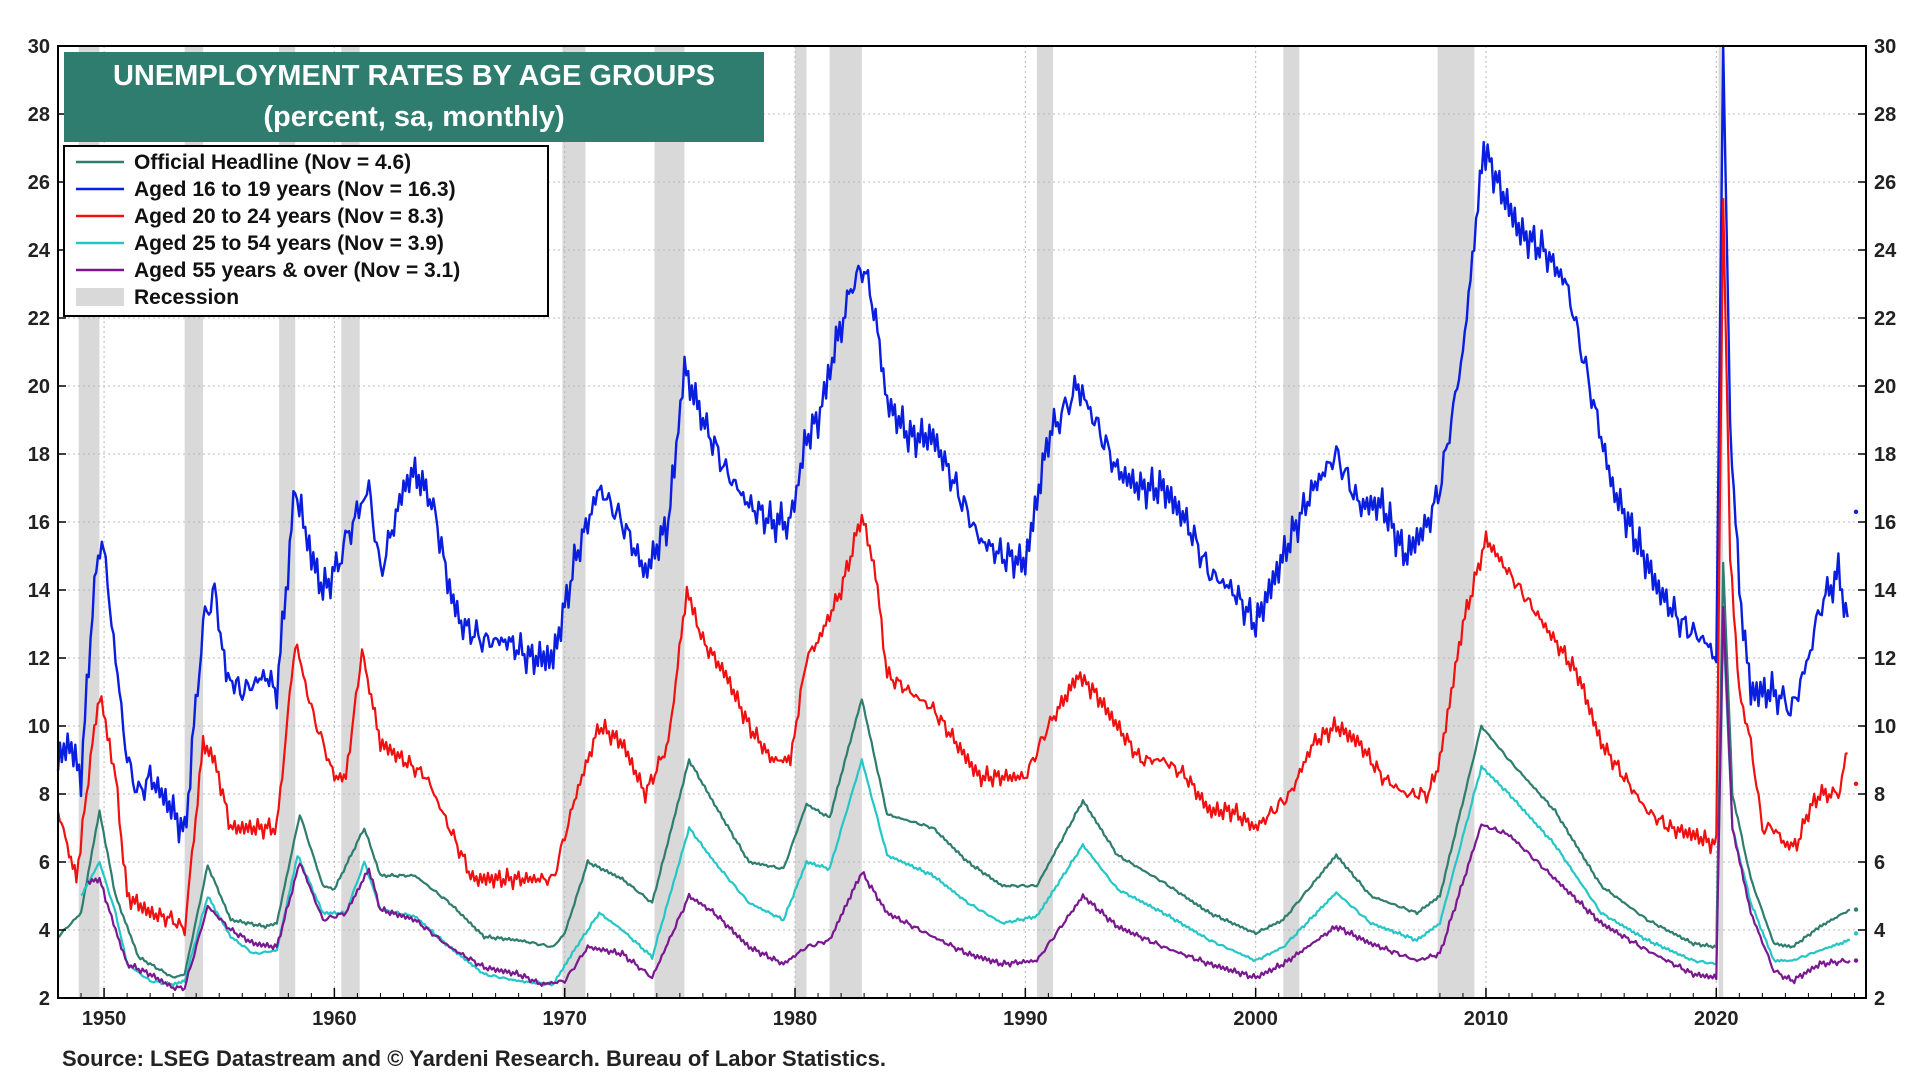  I want to click on legend-box, so click(306, 231).